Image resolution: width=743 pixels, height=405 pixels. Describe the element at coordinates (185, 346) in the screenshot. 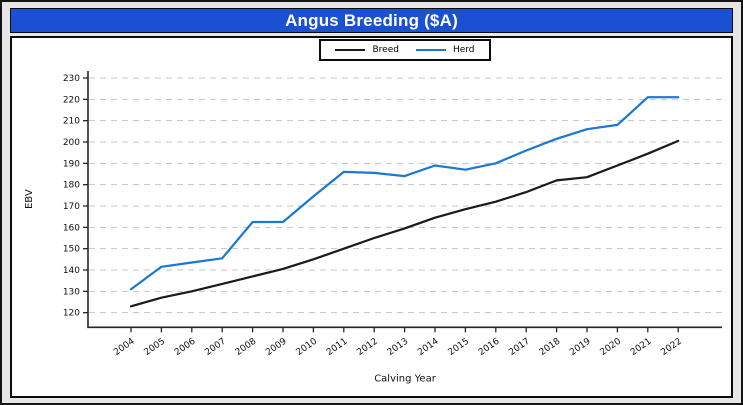

I see `x-tick-label: 2006` at that location.